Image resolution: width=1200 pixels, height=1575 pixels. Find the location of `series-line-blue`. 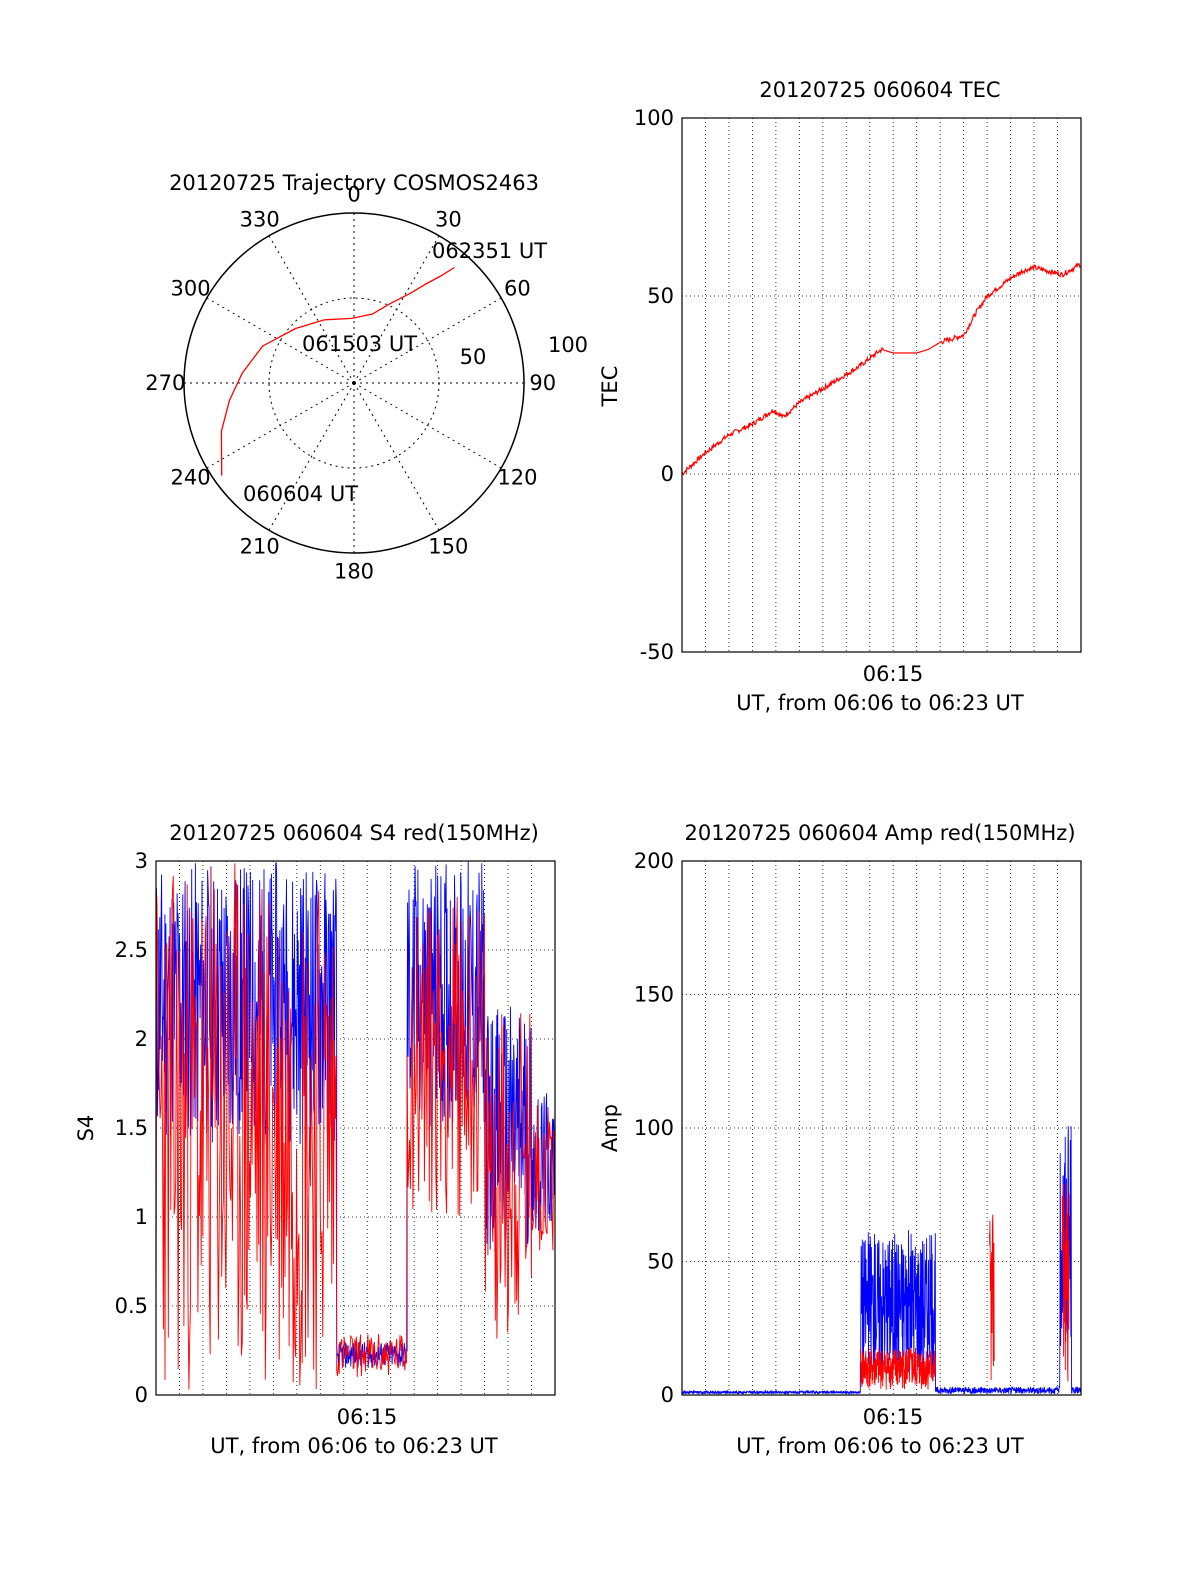

series-line-blue is located at coordinates (881, 1261).